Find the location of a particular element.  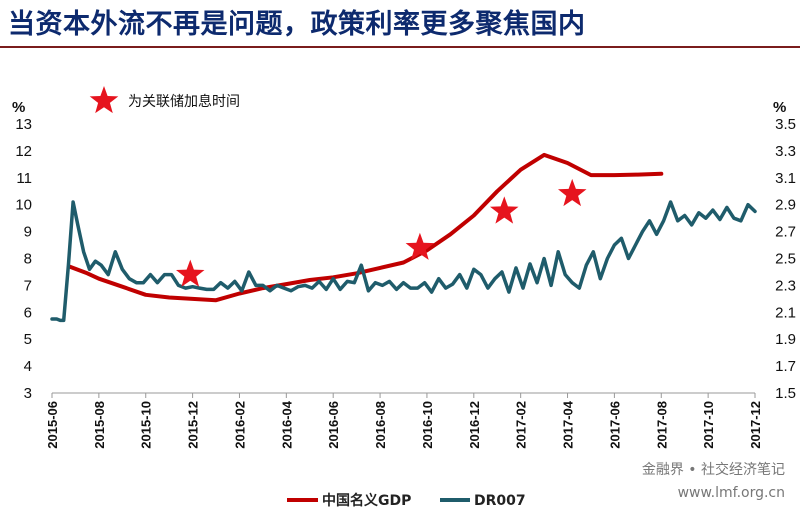

y-left-tick-label: 8 is located at coordinates (28, 259).